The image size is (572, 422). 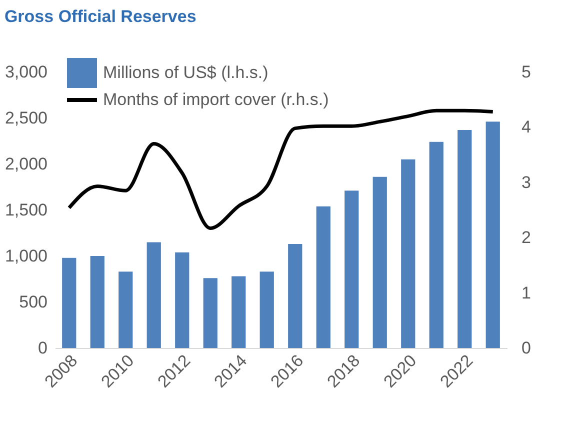 What do you see at coordinates (526, 72) in the screenshot?
I see `y2-tick-label: 5` at bounding box center [526, 72].